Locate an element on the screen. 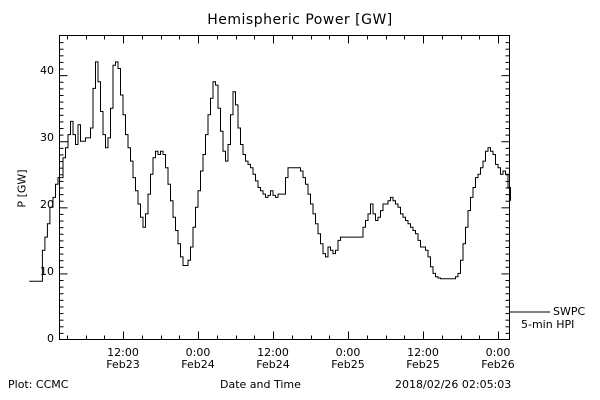 The image size is (600, 400). x-tick-time-1: 0:00 is located at coordinates (198, 352).